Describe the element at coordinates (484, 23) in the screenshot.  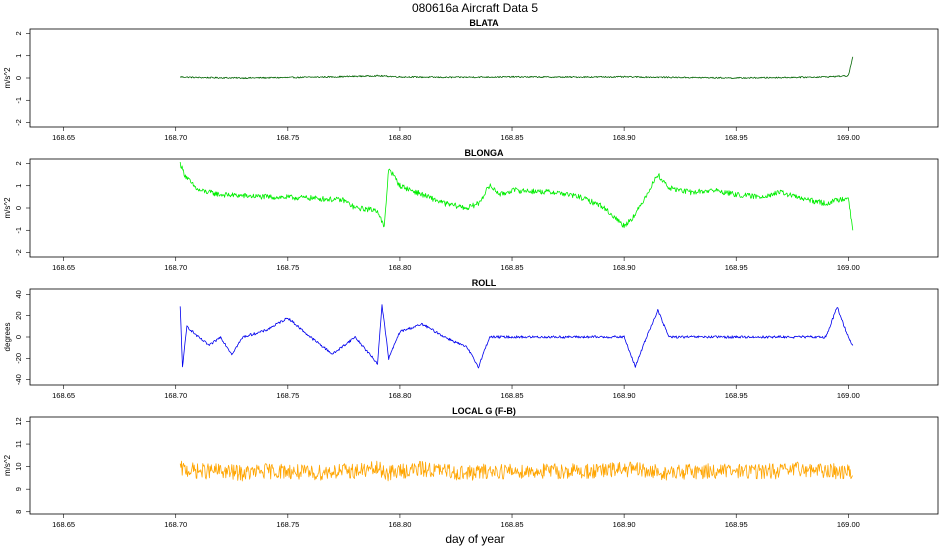
I see `panel-title: BLATA` at that location.